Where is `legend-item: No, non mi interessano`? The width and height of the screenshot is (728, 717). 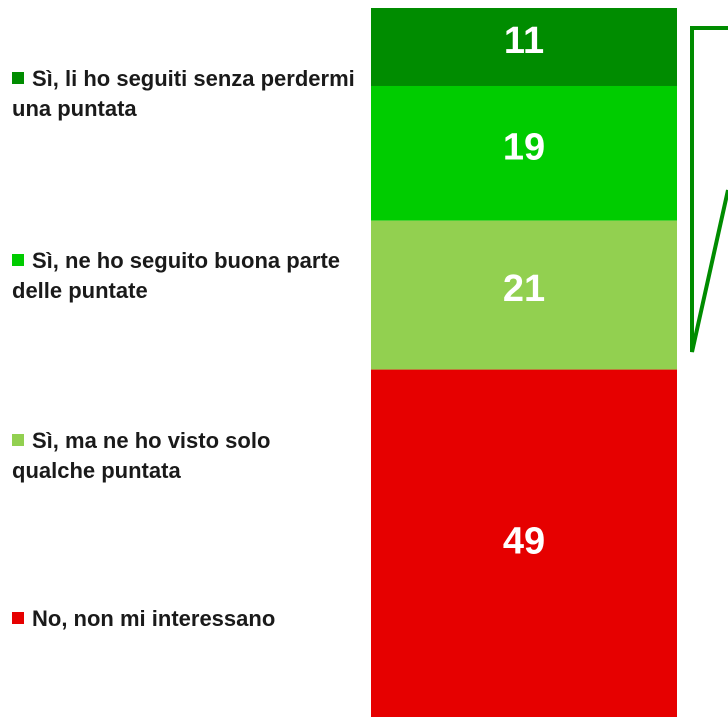
legend-item: No, non mi interessano is located at coordinates (184, 619).